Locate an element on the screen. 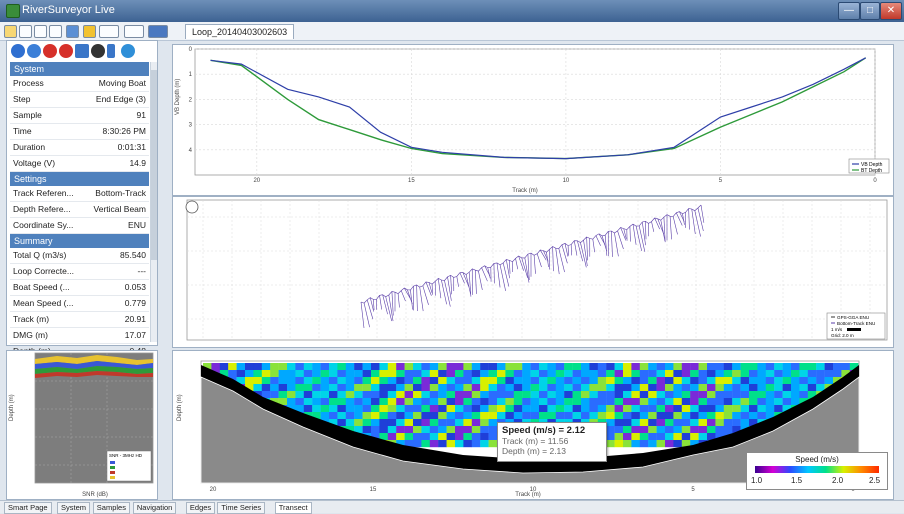 The height and width of the screenshot is (514, 904). boat-icon is located at coordinates (82, 51).